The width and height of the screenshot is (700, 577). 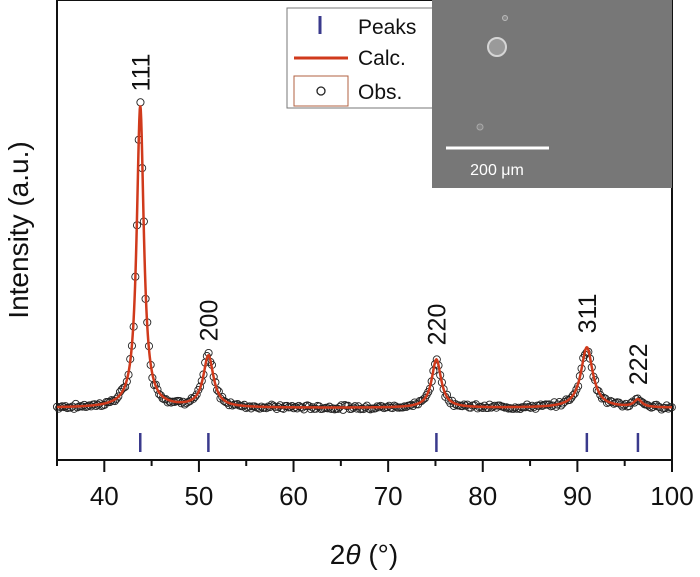 I want to click on sem-particle, so click(x=497, y=47).